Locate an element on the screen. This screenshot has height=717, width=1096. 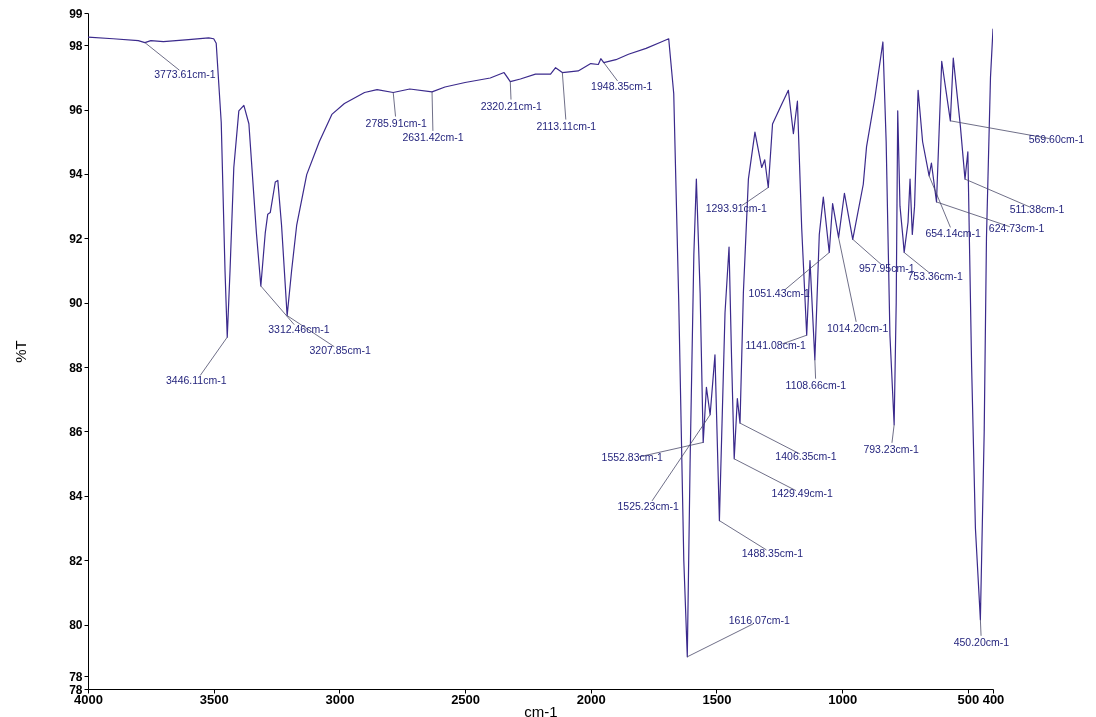
annotation: 624.73cm-1 is located at coordinates (1016, 227).